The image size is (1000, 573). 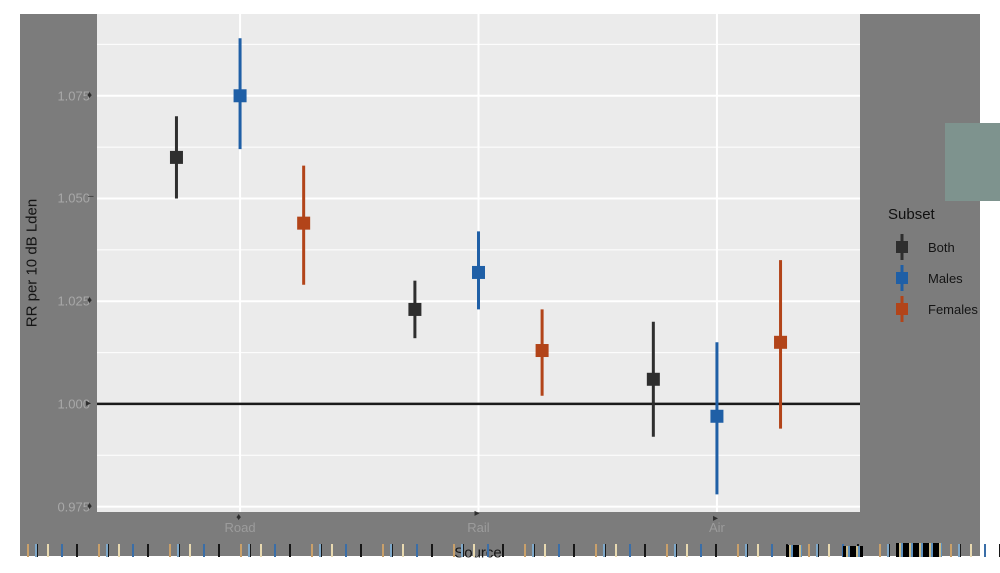 I want to click on legend-entry-females: Females, so click(x=932, y=309).